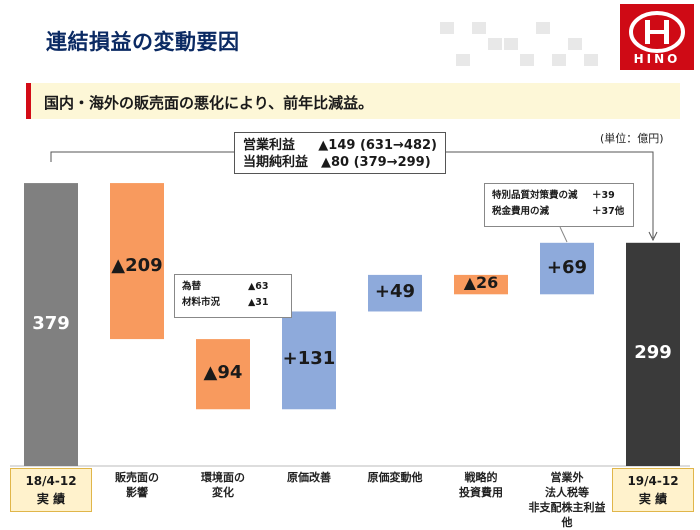 The height and width of the screenshot is (530, 700). What do you see at coordinates (137, 266) in the screenshot?
I see `bar-value-label: ▲209` at bounding box center [137, 266].